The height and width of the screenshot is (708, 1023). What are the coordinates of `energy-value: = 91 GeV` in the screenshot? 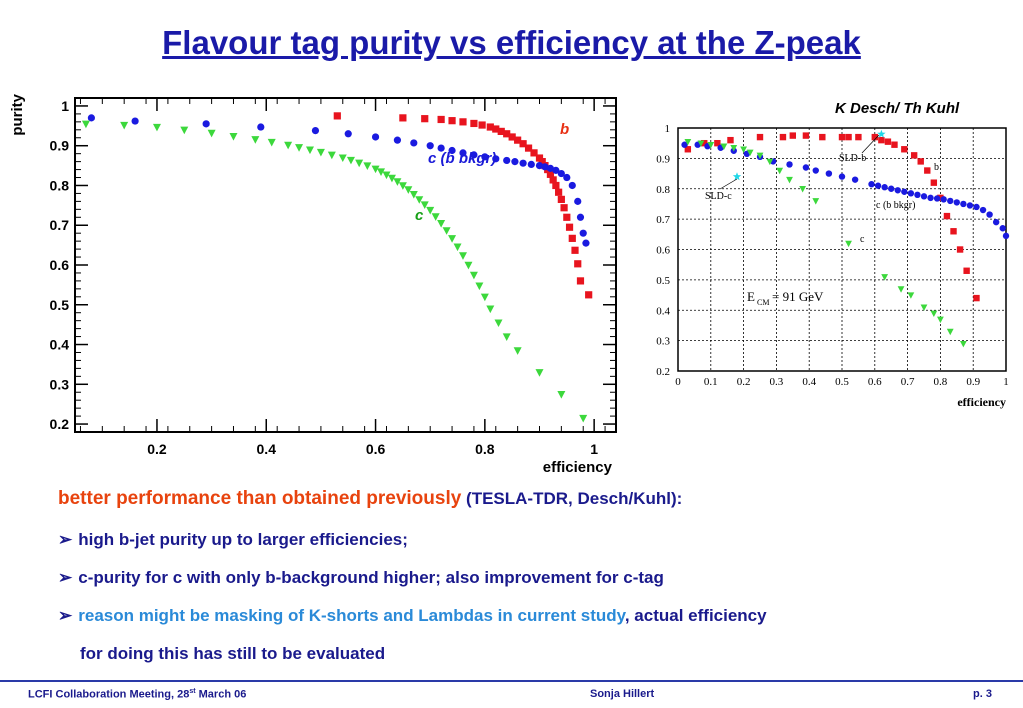 It's located at (798, 296).